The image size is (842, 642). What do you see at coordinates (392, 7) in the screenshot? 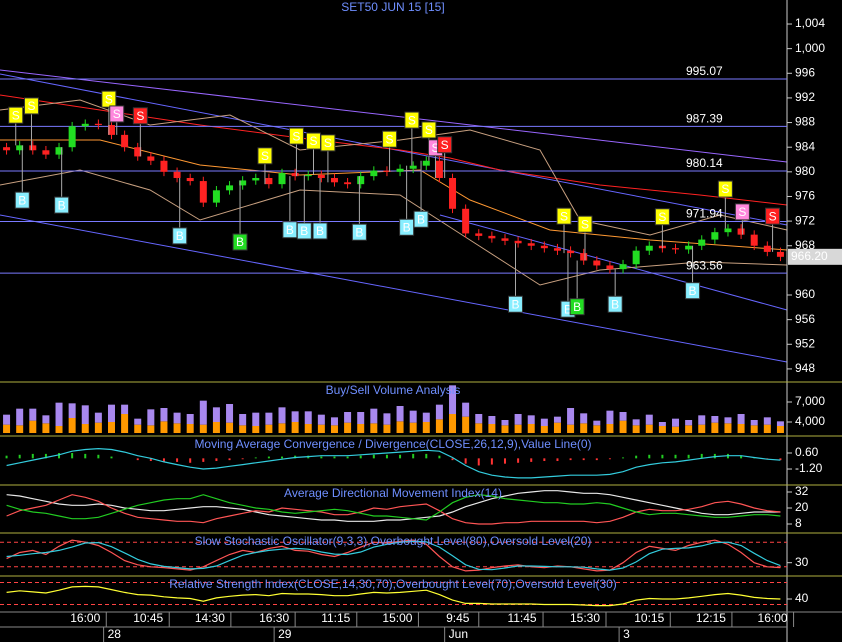
I see `panel-title: SET50 JUN 15 [15]` at bounding box center [392, 7].